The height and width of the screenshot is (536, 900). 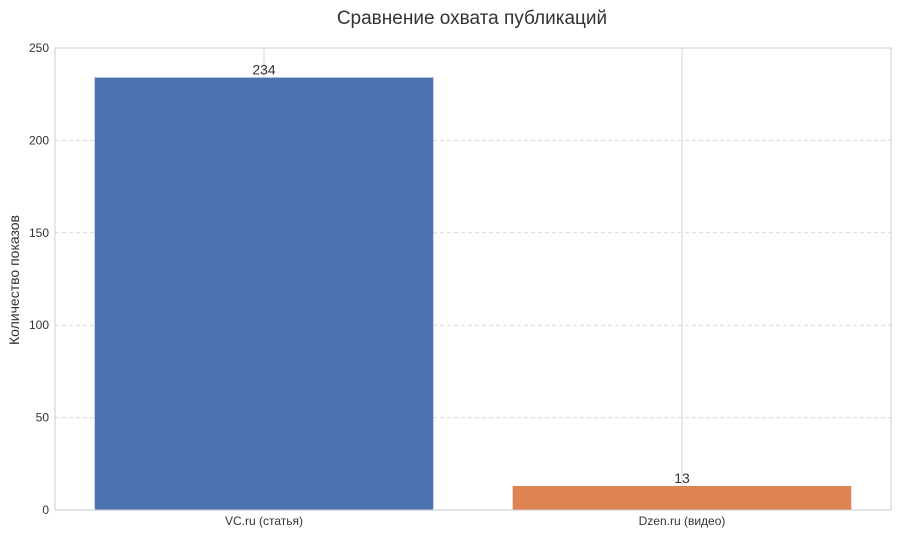 I want to click on bar-value-label: 234, so click(x=264, y=70).